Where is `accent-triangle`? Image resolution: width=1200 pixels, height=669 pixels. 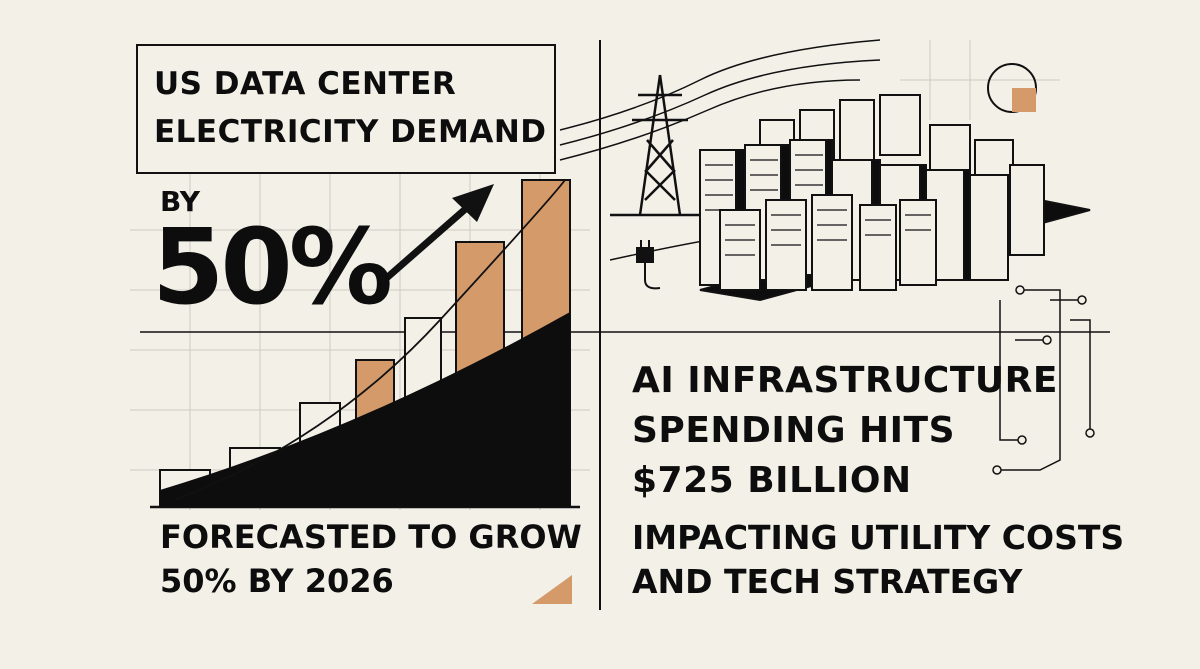 accent-triangle is located at coordinates (552, 589).